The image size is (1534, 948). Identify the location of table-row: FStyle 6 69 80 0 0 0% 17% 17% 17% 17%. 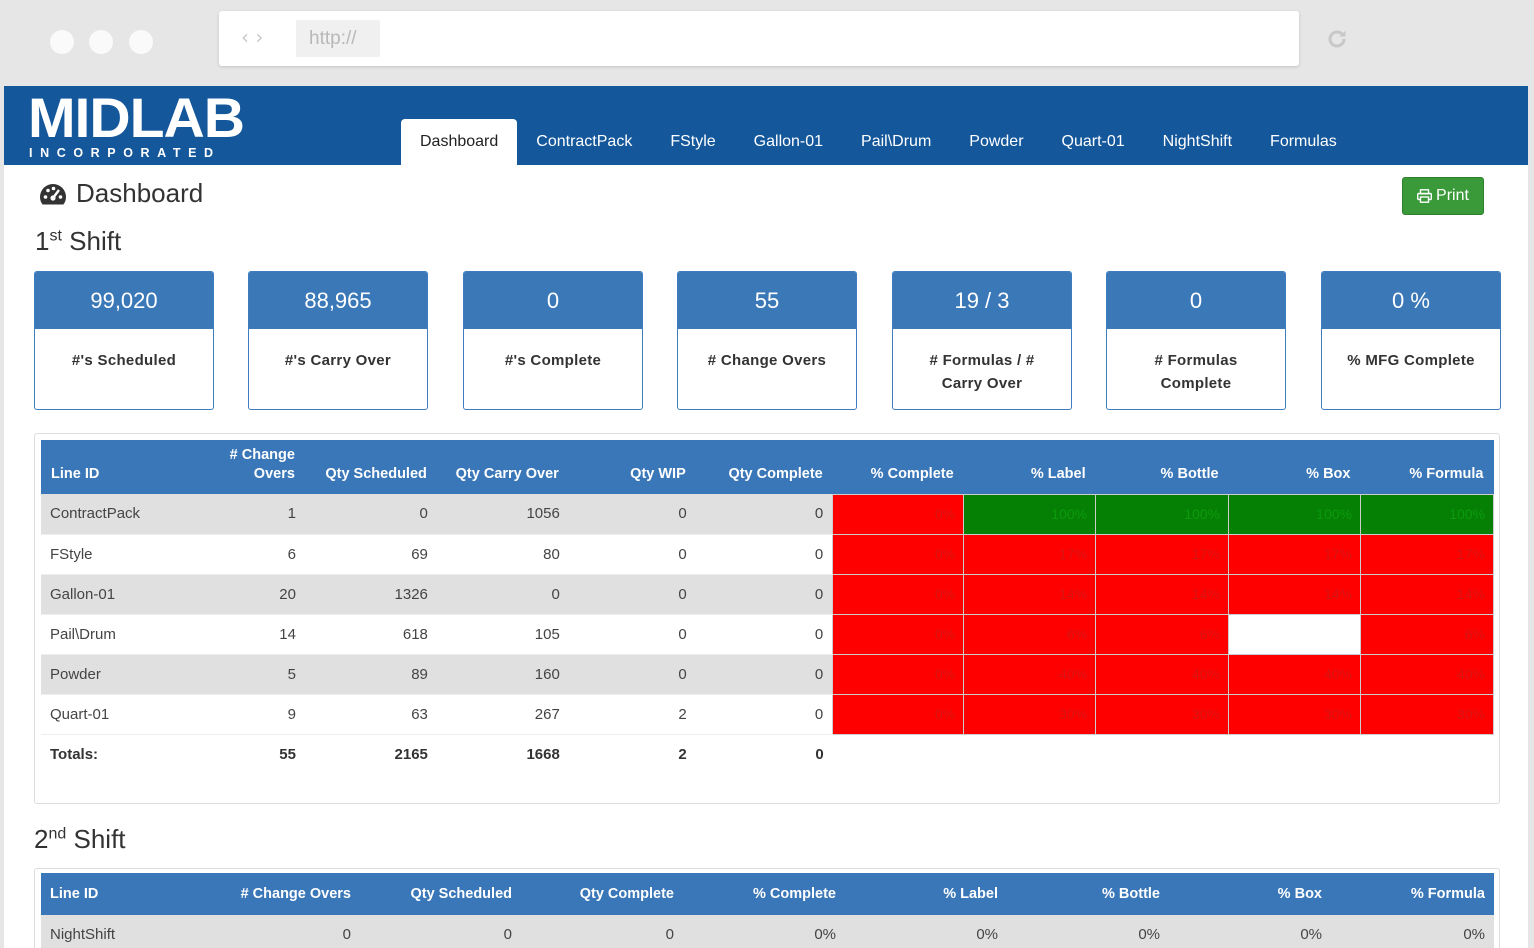
(768, 554).